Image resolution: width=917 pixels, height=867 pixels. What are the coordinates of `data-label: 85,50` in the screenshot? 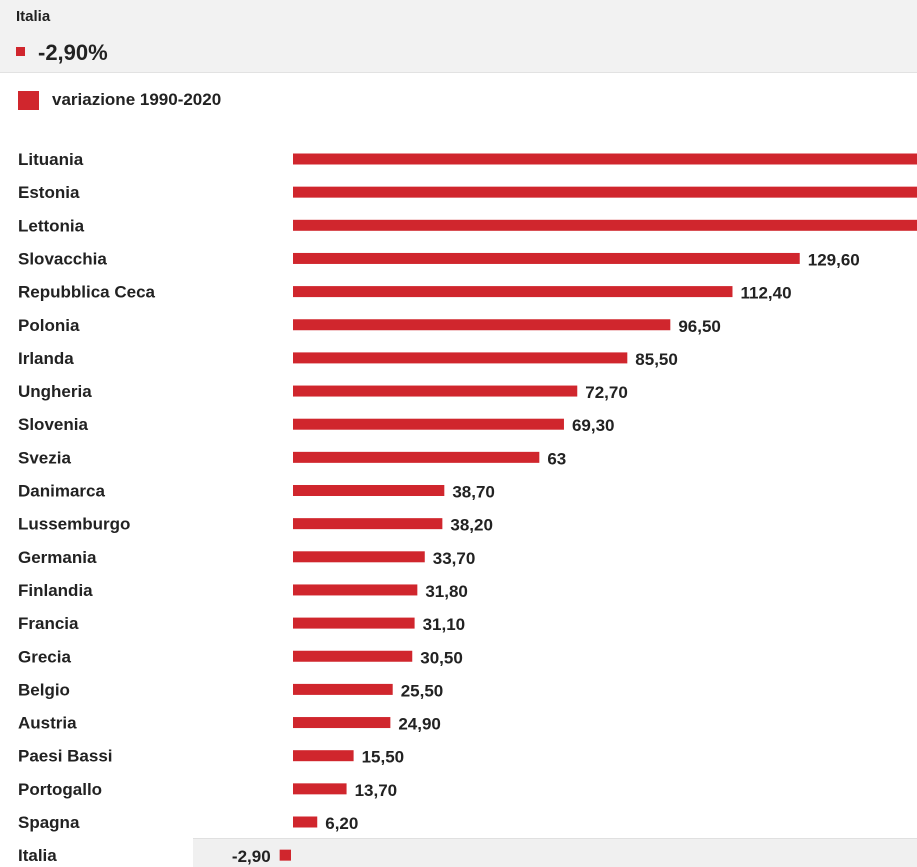 It's located at (656, 359).